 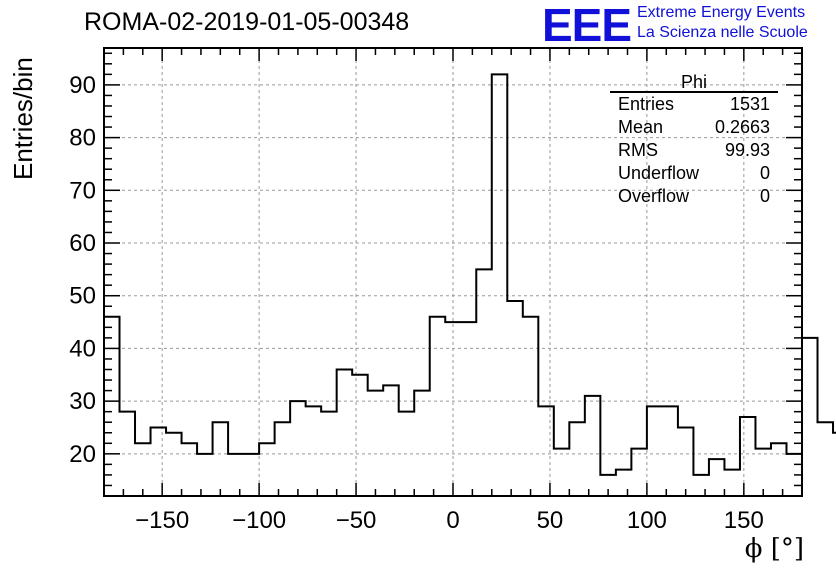 I want to click on y-tick-label: 70, so click(x=82, y=190).